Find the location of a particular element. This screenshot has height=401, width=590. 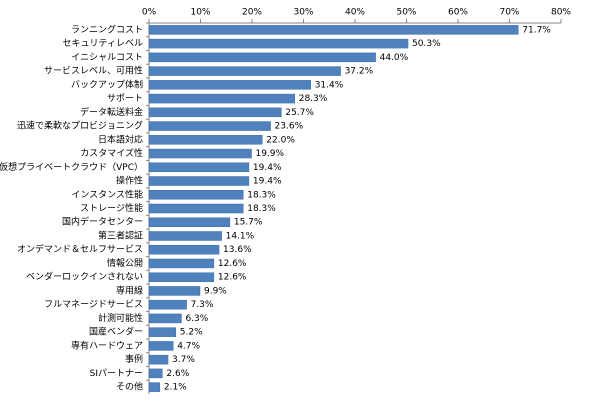

y-tick-label: 国内データセンター is located at coordinates (102, 222).